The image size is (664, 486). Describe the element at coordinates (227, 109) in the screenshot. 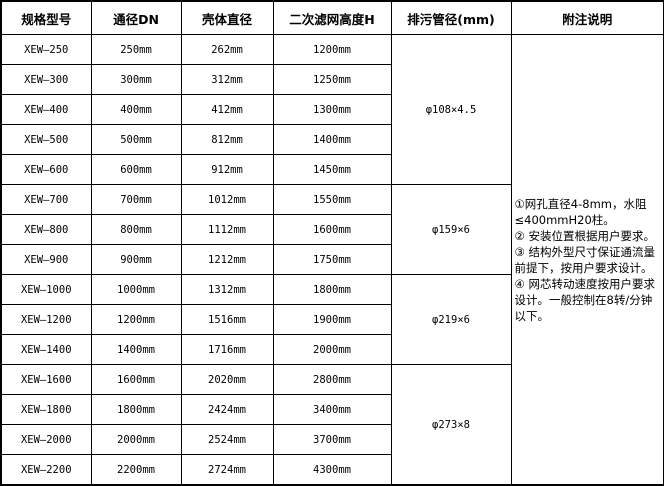

I see `shell-diameter-cell: 412mm` at that location.